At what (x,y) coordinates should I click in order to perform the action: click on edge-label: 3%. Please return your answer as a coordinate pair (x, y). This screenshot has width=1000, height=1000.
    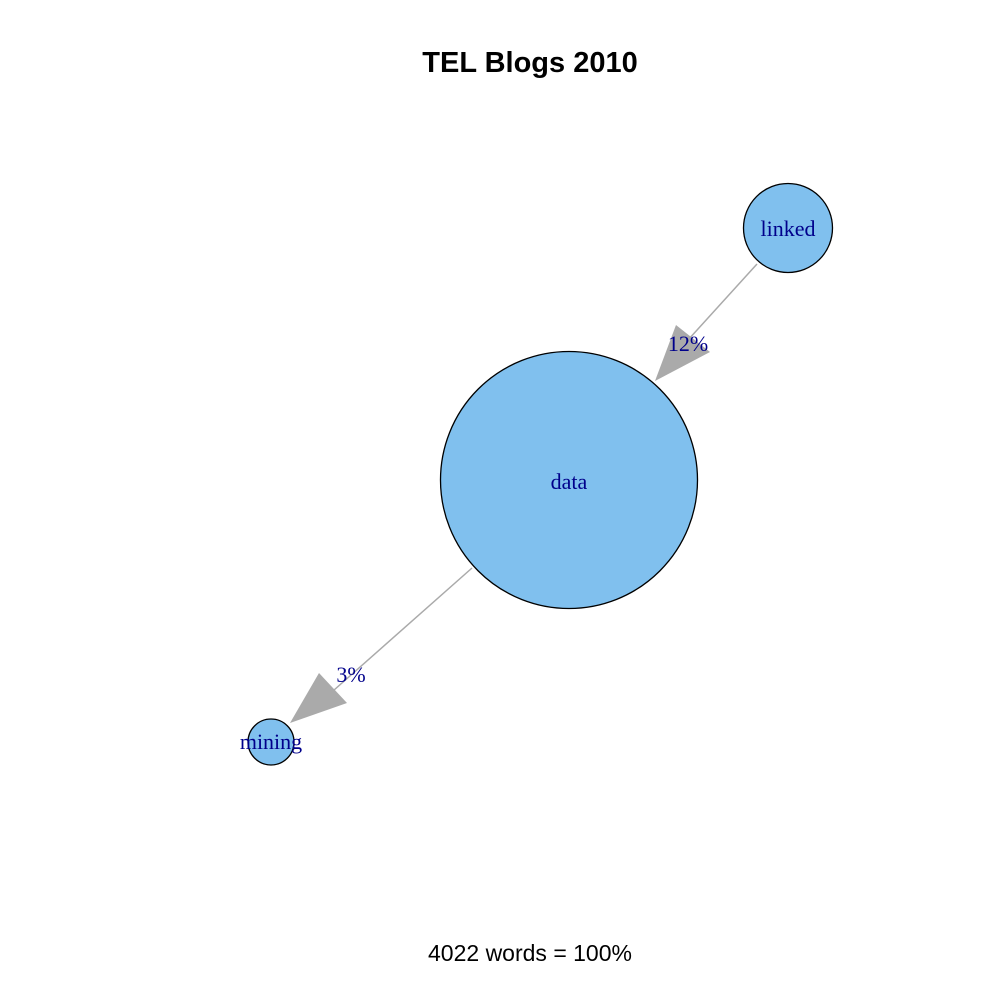
    Looking at the image, I should click on (350, 674).